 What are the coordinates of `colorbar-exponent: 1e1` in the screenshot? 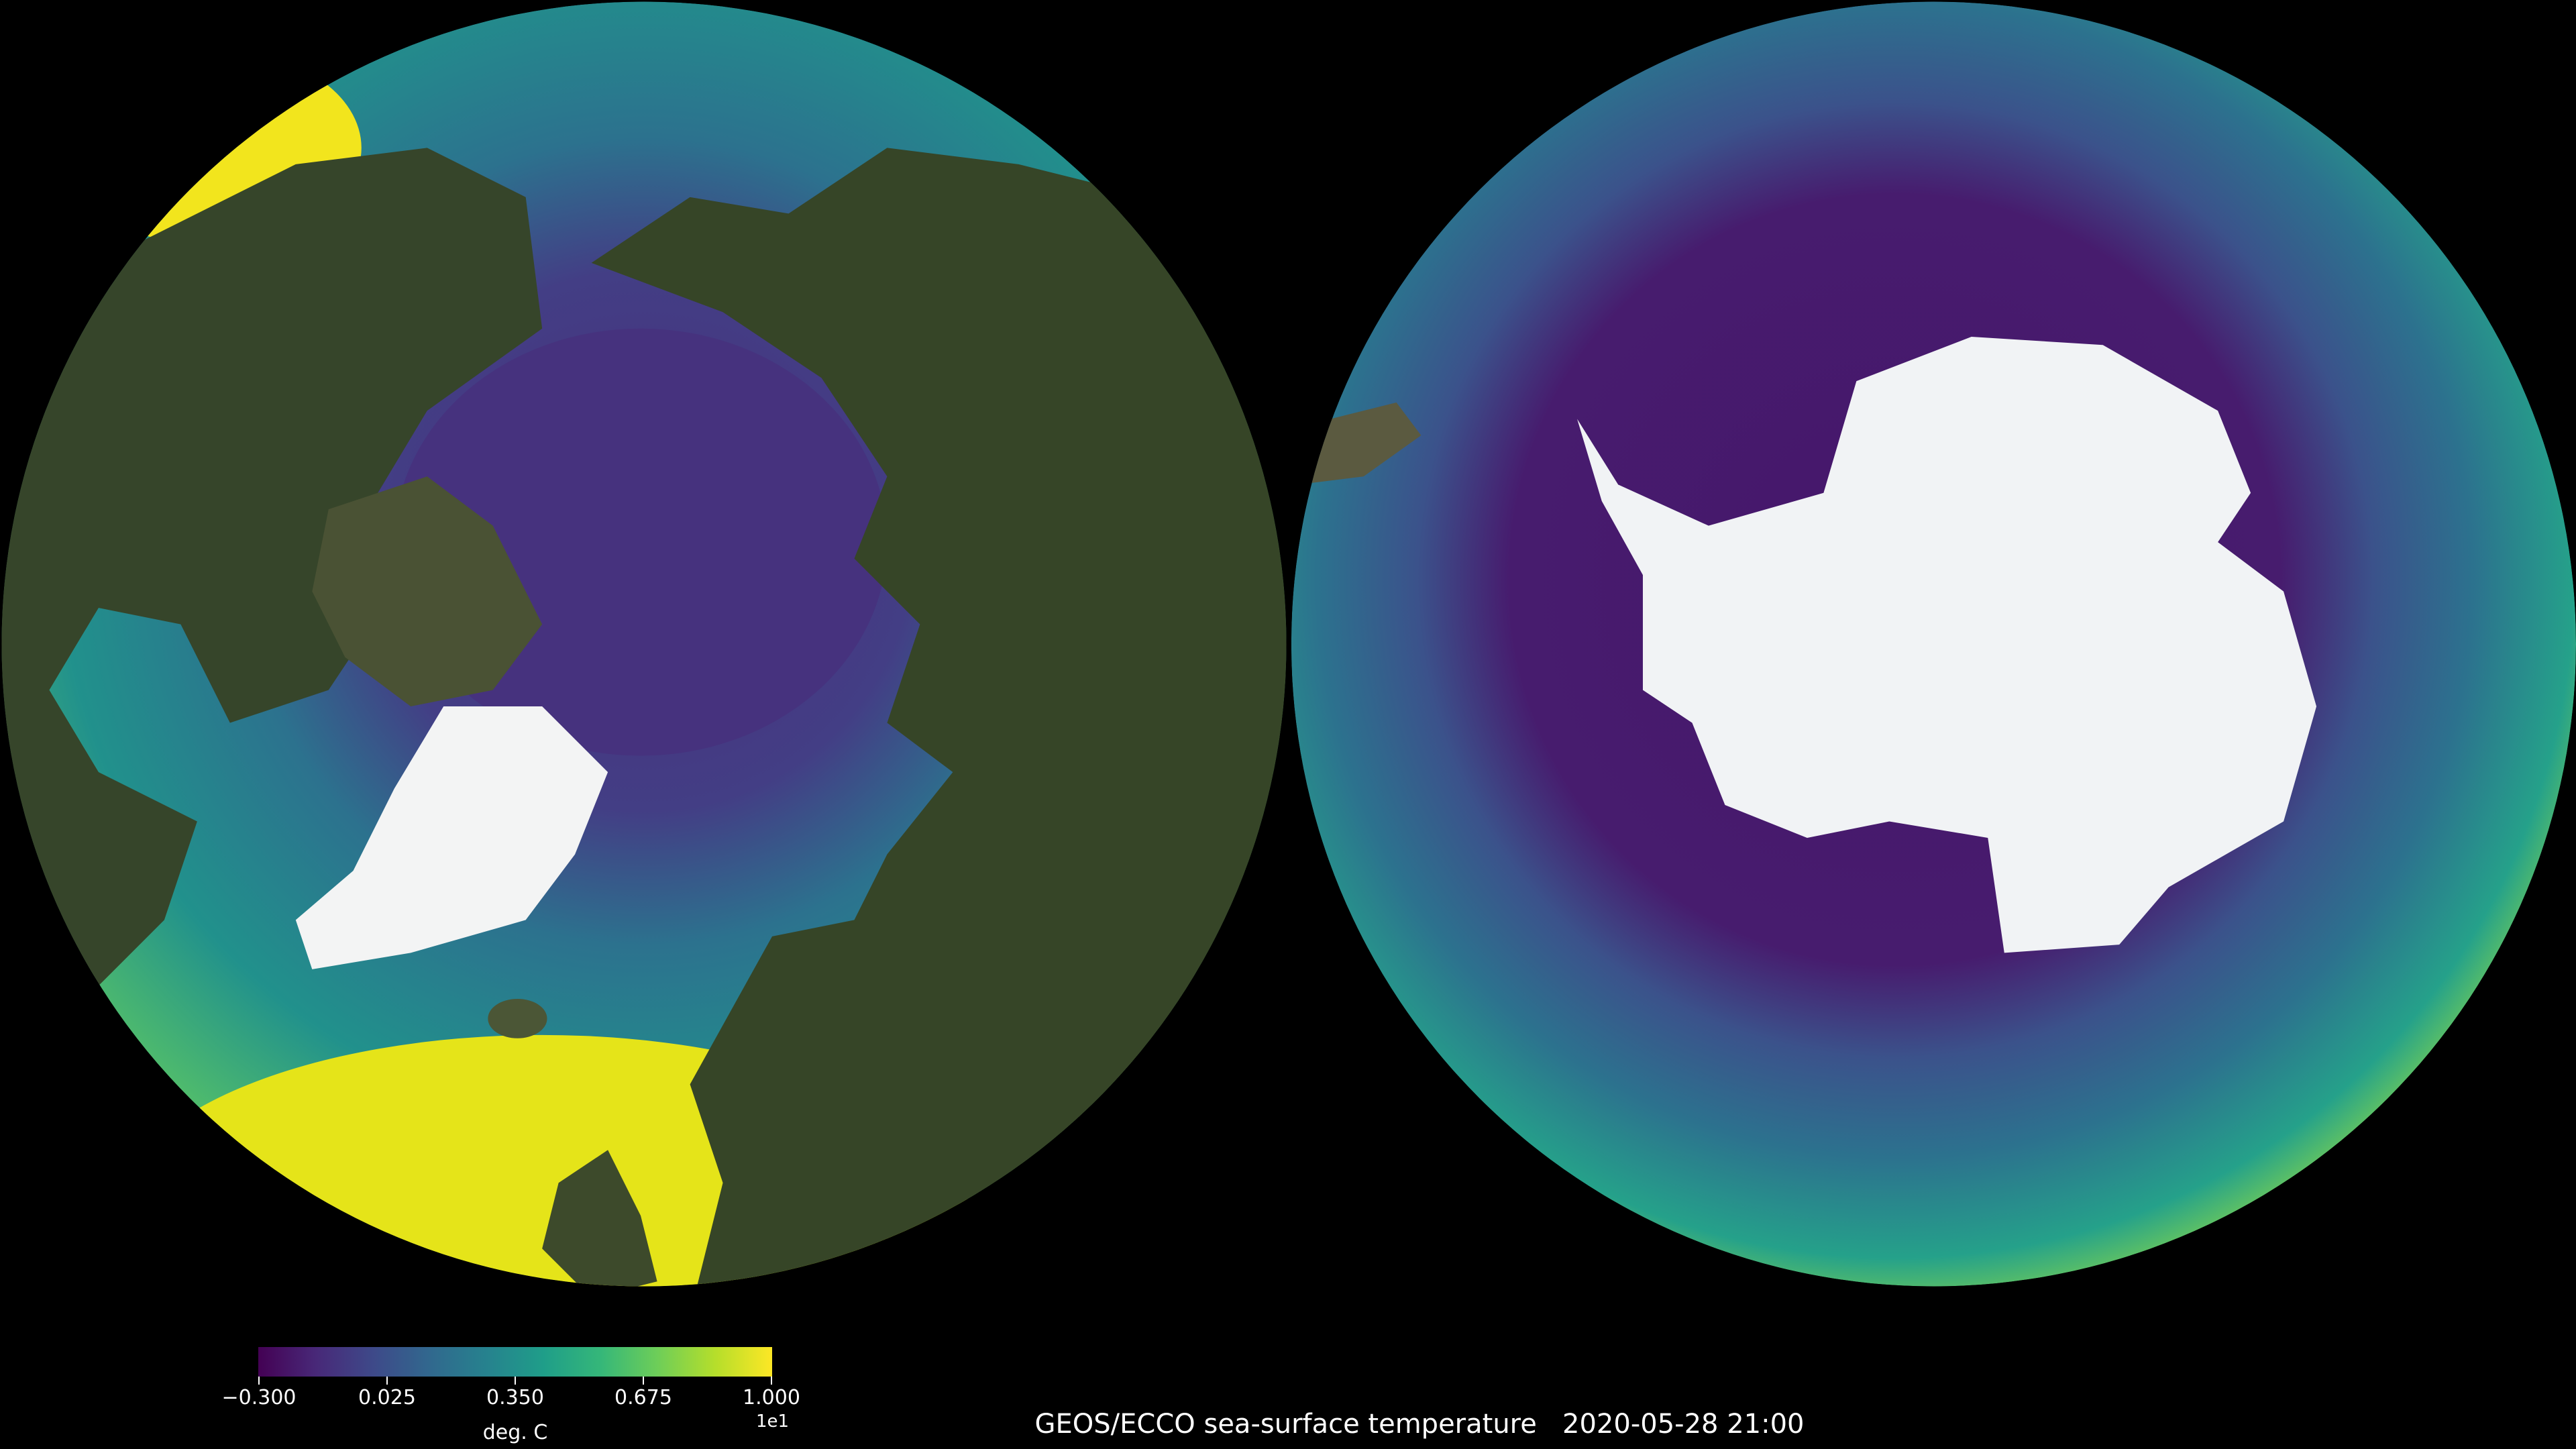 It's located at (773, 1421).